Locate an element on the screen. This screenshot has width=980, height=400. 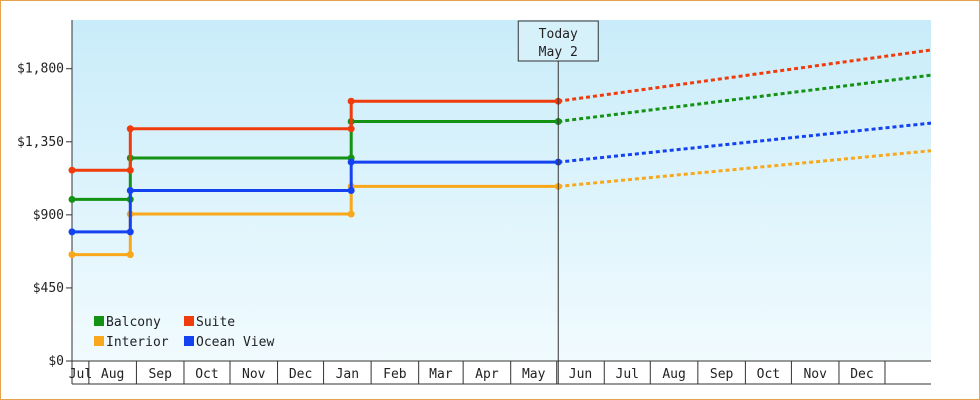
series-line-ocean-view is located at coordinates (315, 197).